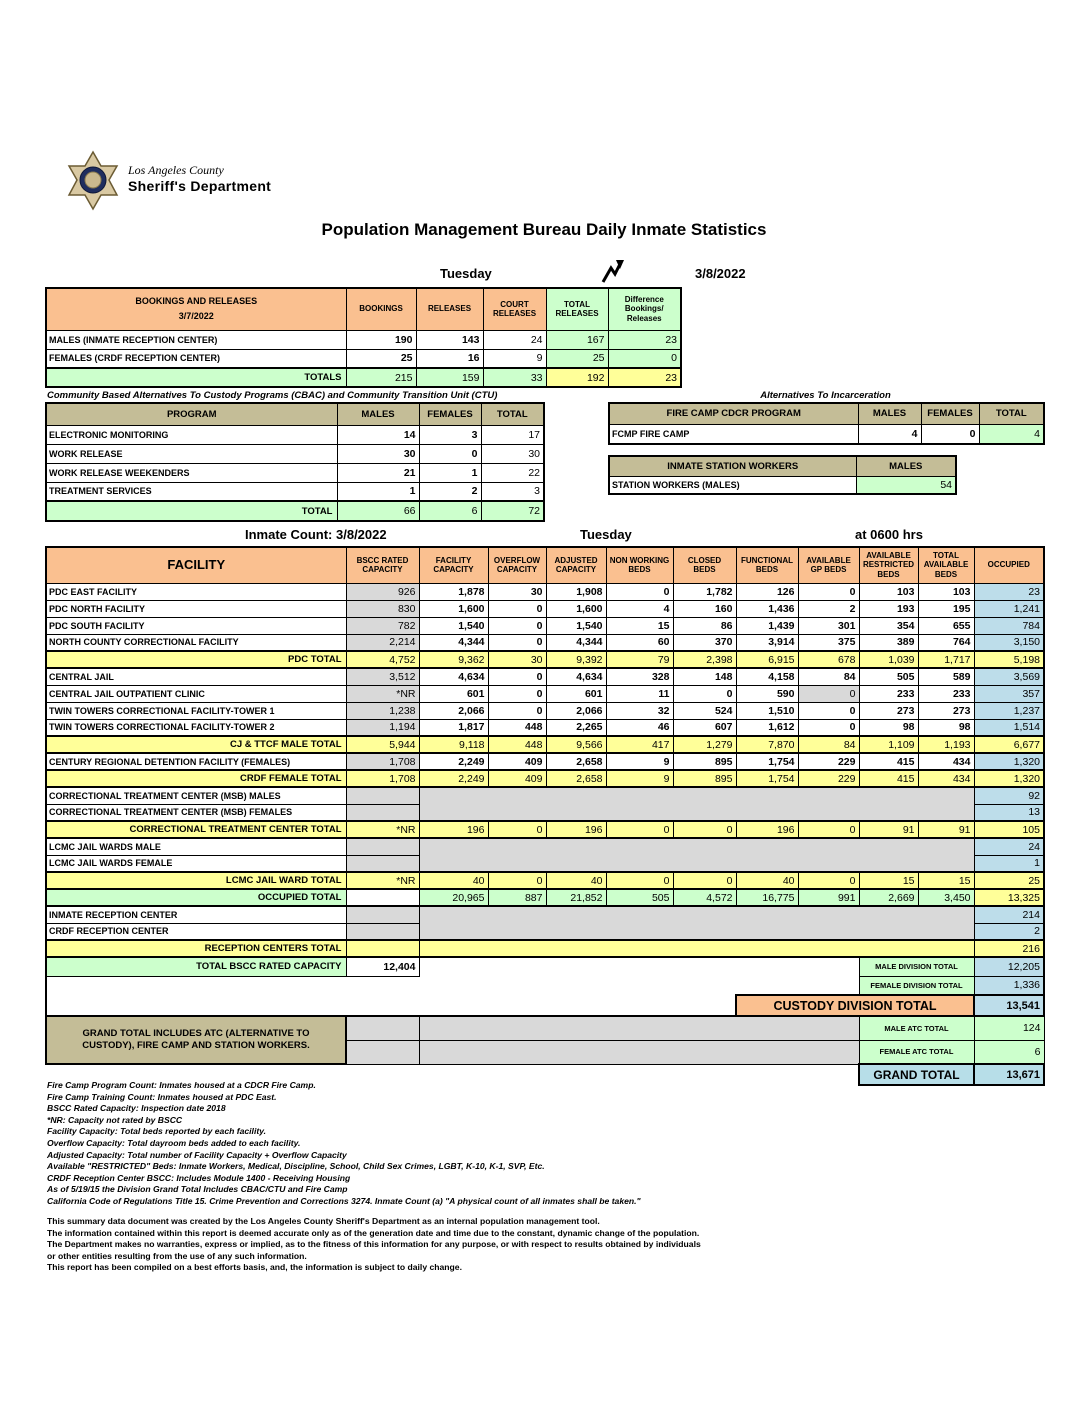 This screenshot has width=1088, height=1408. I want to click on facility-col-header: FACILITY, so click(196, 565).